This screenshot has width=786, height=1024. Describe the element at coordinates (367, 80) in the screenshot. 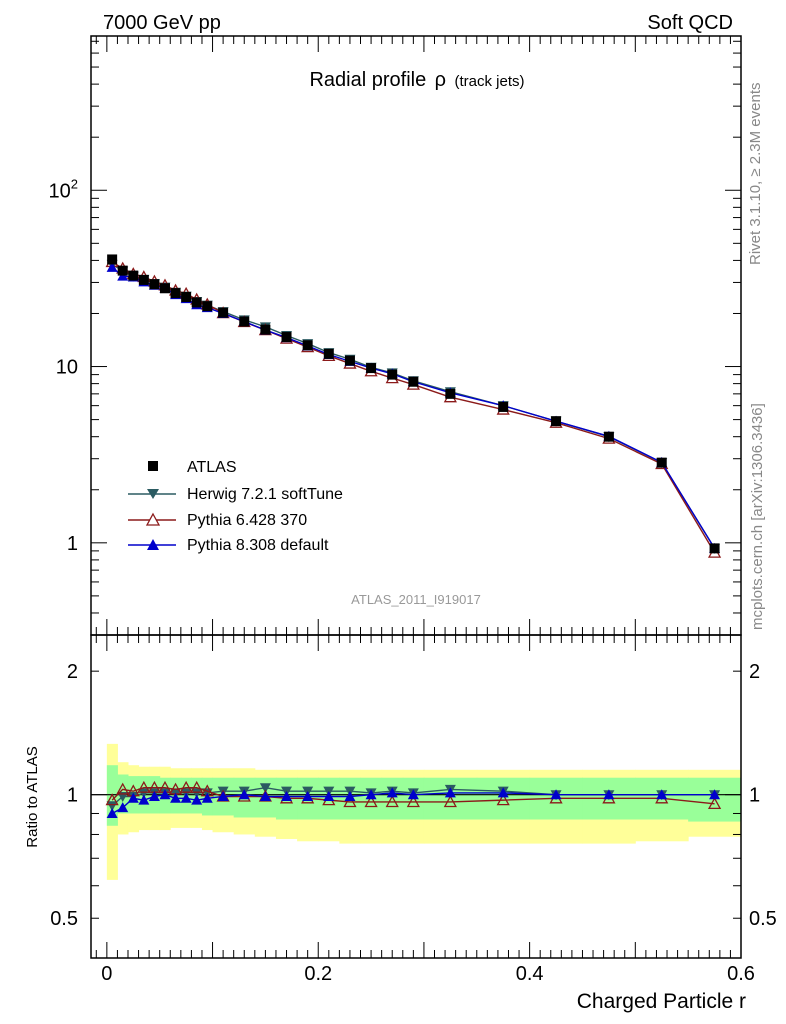

I see `main-title-text: Radial profile` at that location.